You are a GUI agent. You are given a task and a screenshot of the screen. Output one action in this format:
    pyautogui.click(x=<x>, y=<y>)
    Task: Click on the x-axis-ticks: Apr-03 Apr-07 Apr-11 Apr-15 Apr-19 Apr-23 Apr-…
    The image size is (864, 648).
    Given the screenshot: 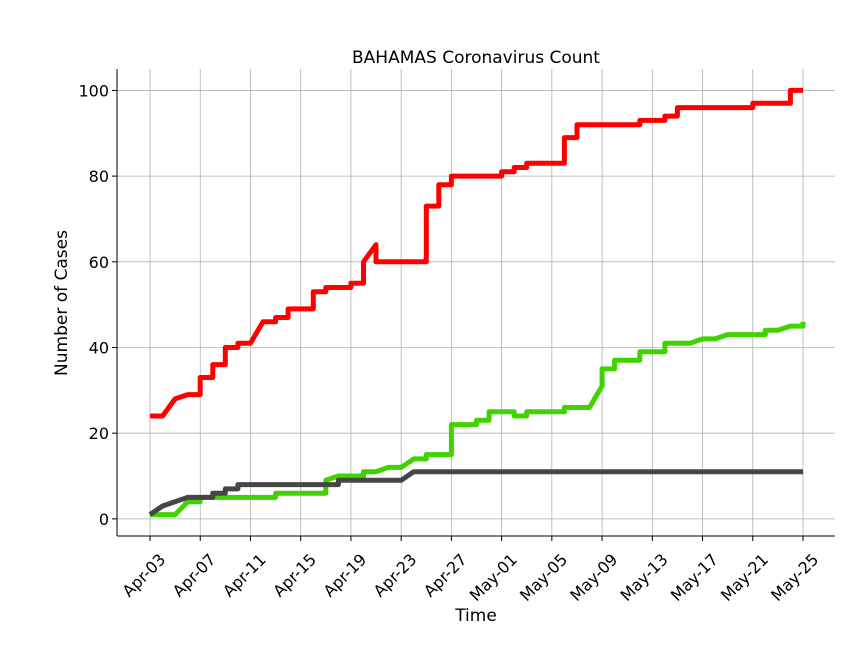 What is the action you would take?
    pyautogui.click(x=470, y=570)
    